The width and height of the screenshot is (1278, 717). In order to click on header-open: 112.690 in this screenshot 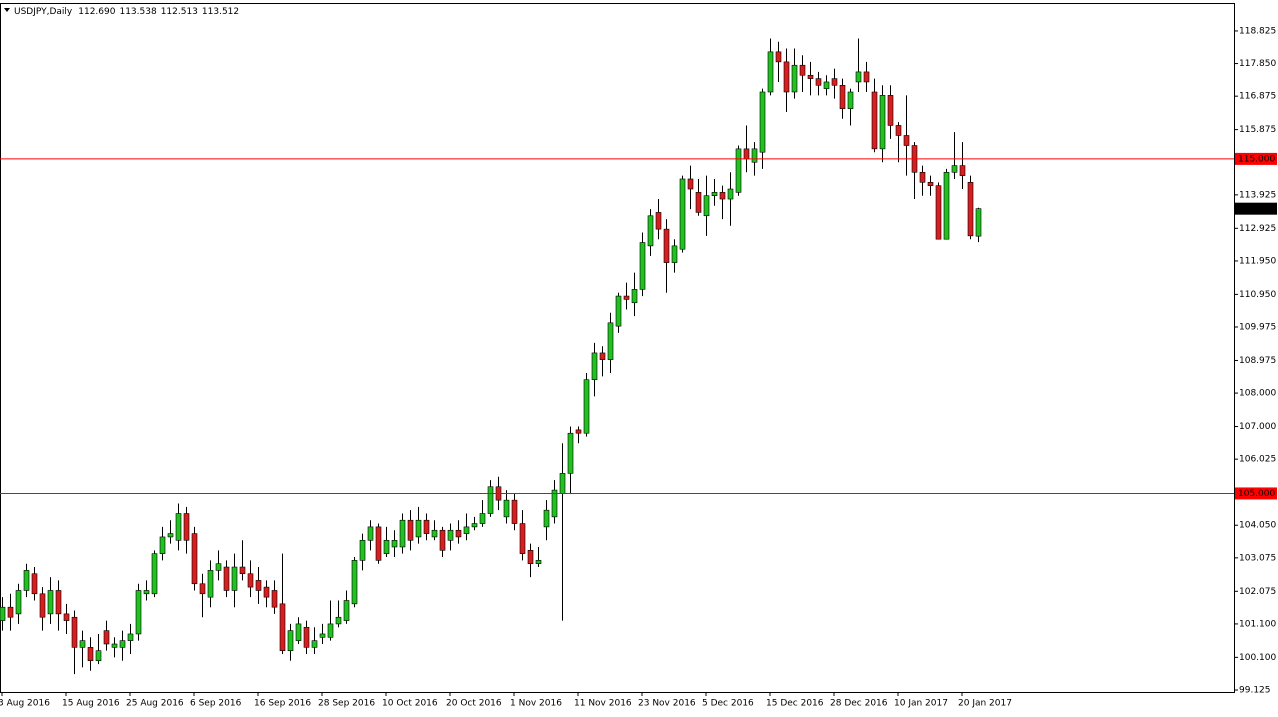, I will do `click(96, 12)`.